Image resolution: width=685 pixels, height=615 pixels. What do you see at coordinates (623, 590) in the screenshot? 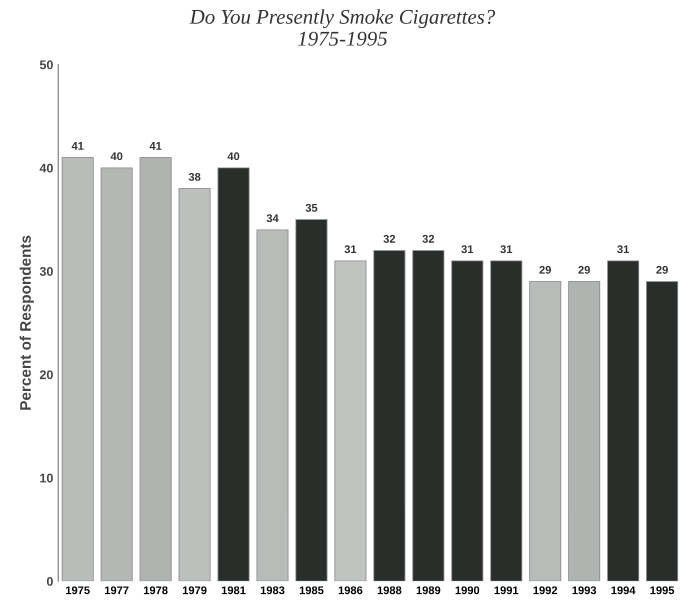
I see `x-tick-label: 1994` at bounding box center [623, 590].